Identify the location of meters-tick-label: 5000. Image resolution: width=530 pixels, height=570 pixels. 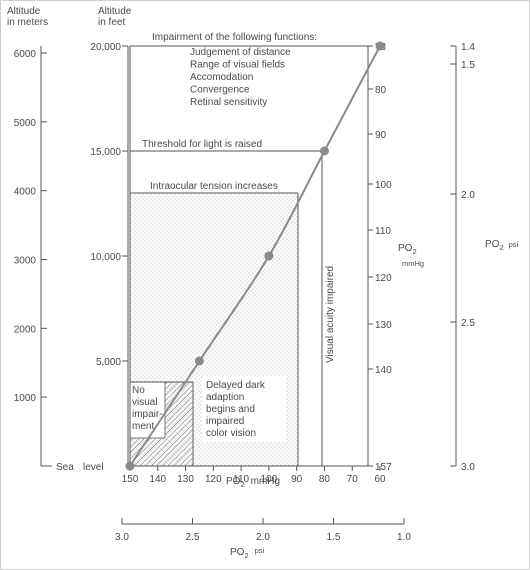
(25, 123).